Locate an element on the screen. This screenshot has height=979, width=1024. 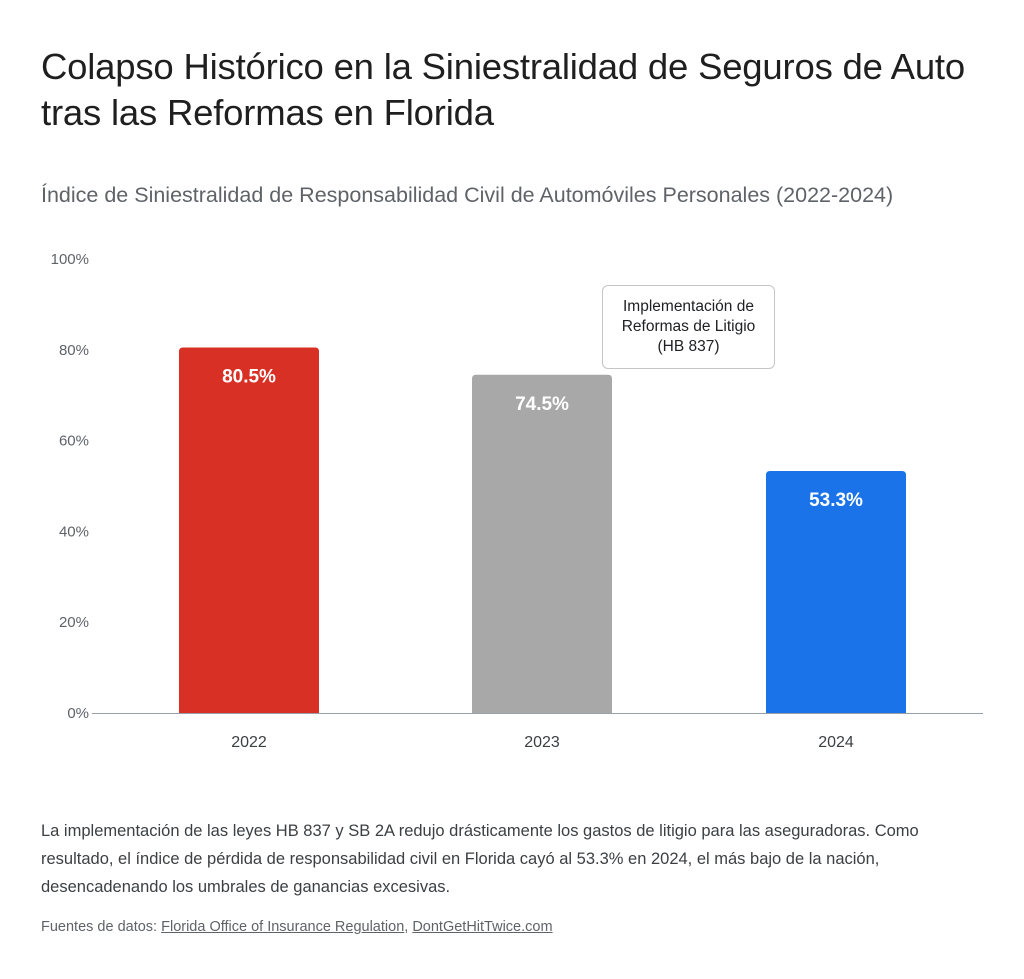
annotation-line-2: Reformas de Litigio is located at coordinates (688, 326).